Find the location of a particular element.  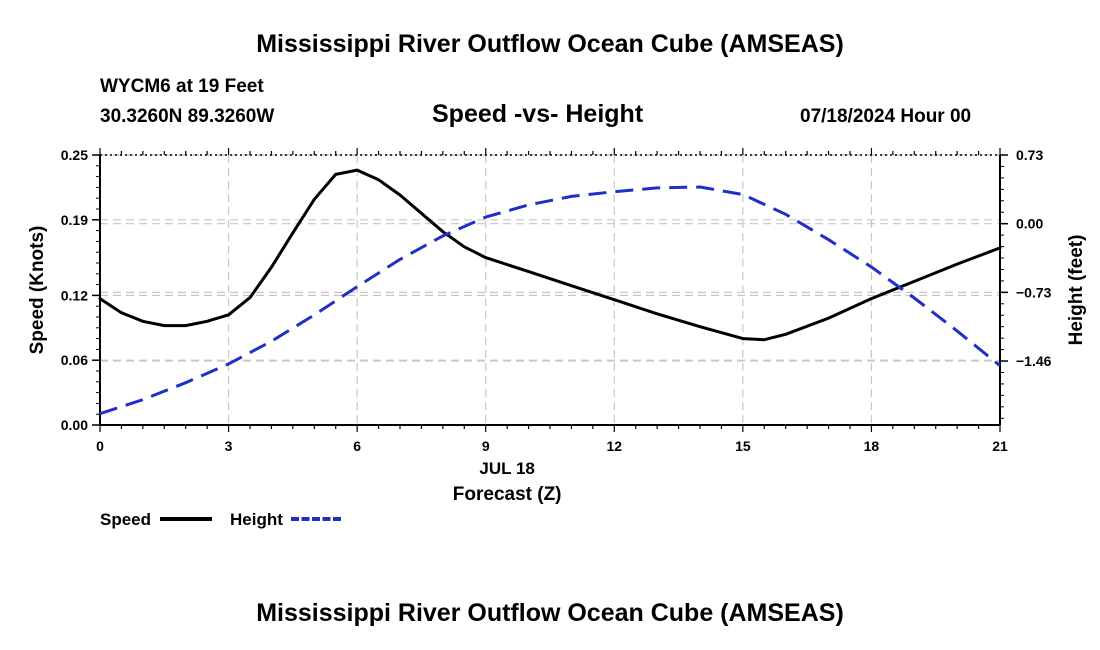

x-axis-title: Forecast (Z) is located at coordinates (507, 494).